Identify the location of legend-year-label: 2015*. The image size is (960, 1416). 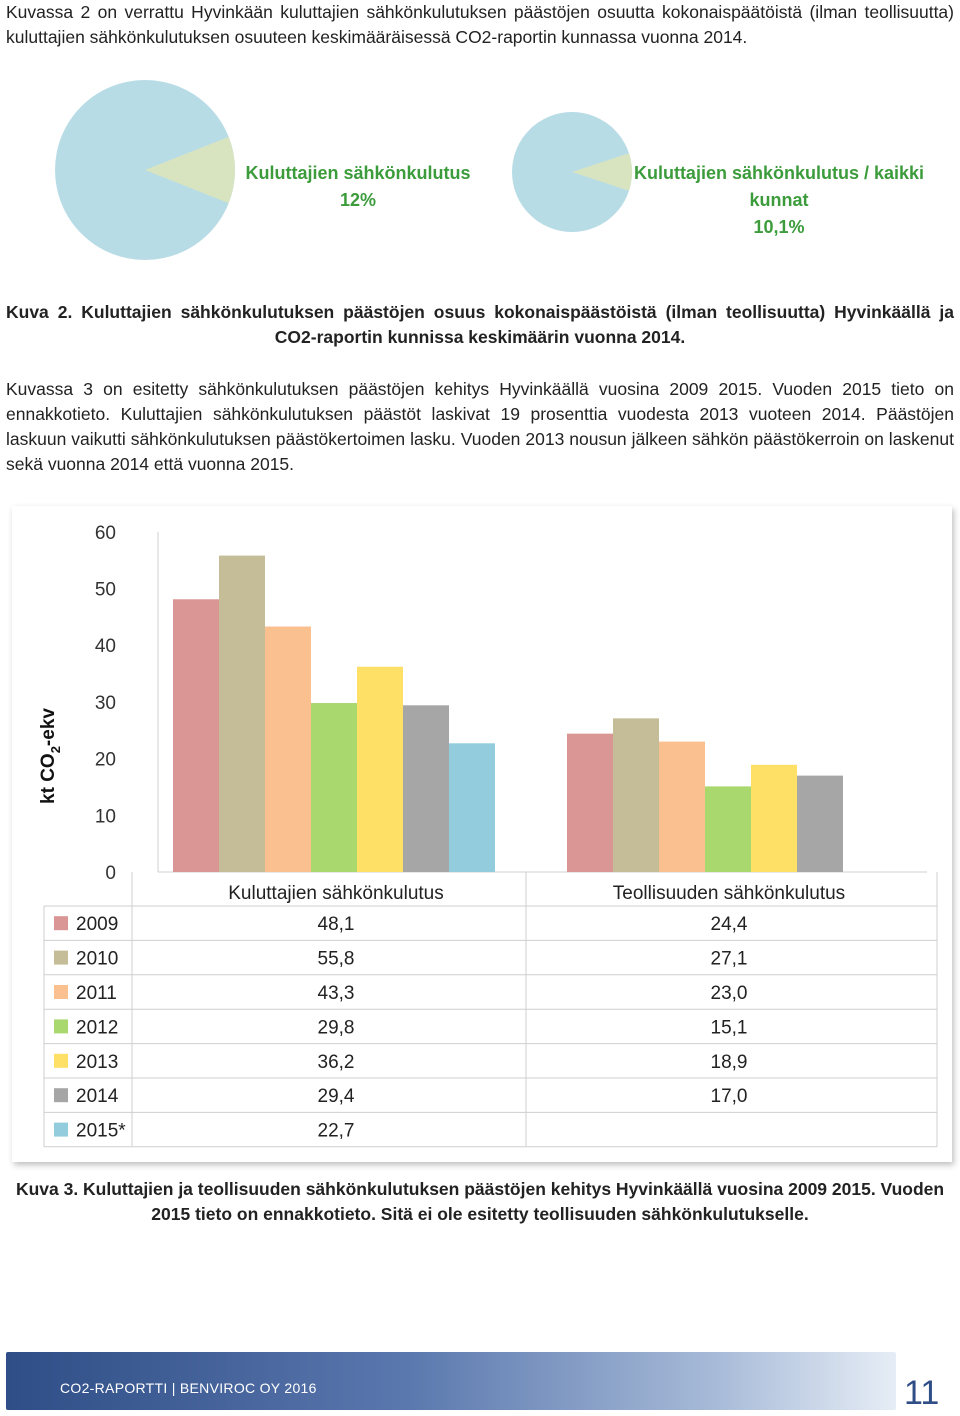
(101, 1131).